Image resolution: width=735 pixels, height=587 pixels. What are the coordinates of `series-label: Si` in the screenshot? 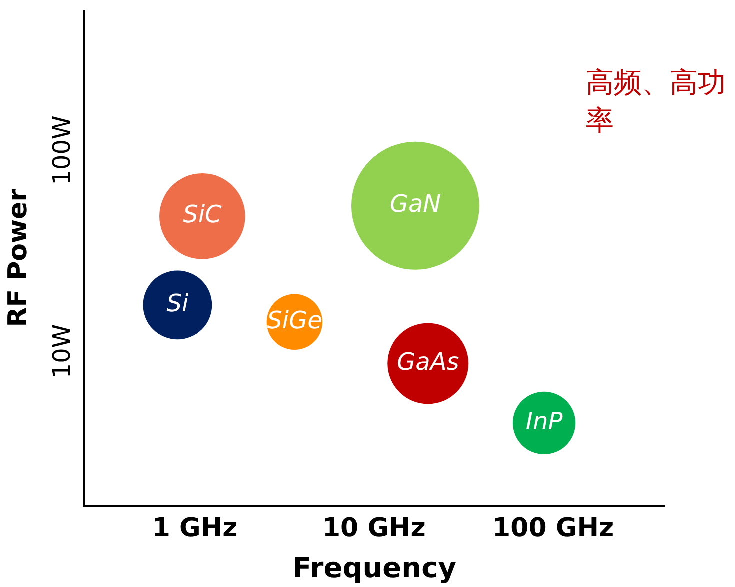 It's located at (177, 303).